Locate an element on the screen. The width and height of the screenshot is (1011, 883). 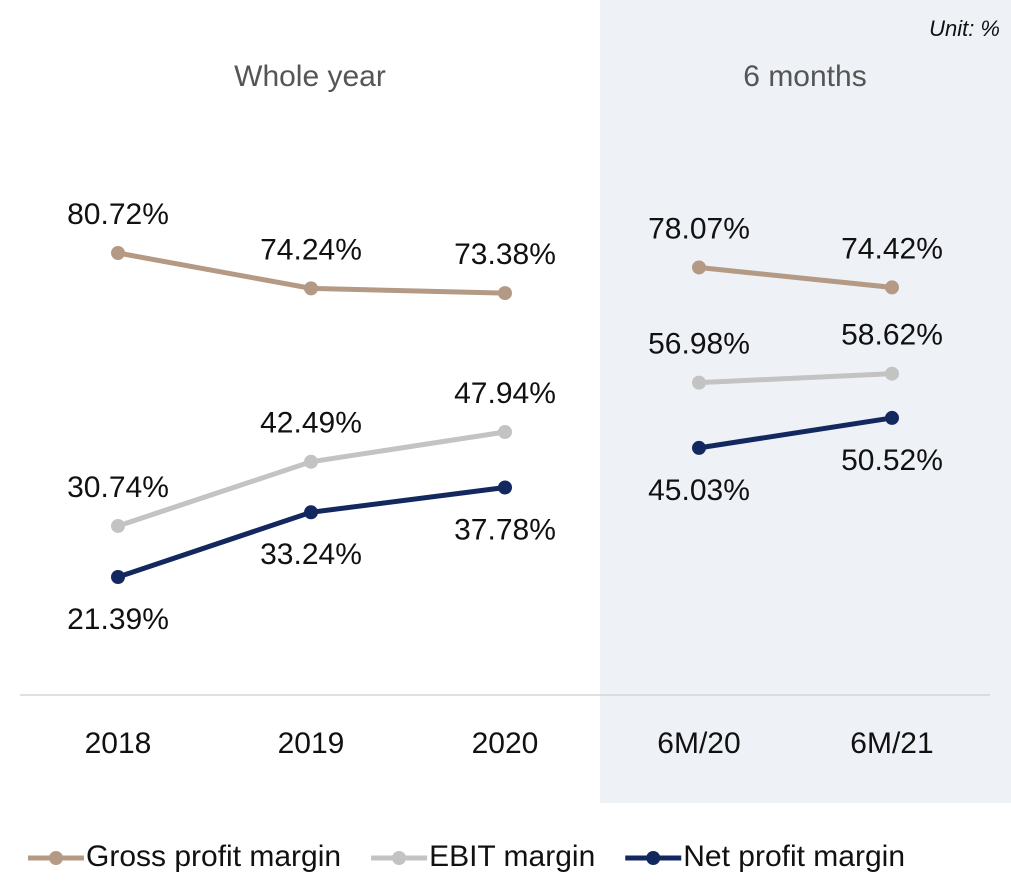
data-label: 37.78% is located at coordinates (505, 529).